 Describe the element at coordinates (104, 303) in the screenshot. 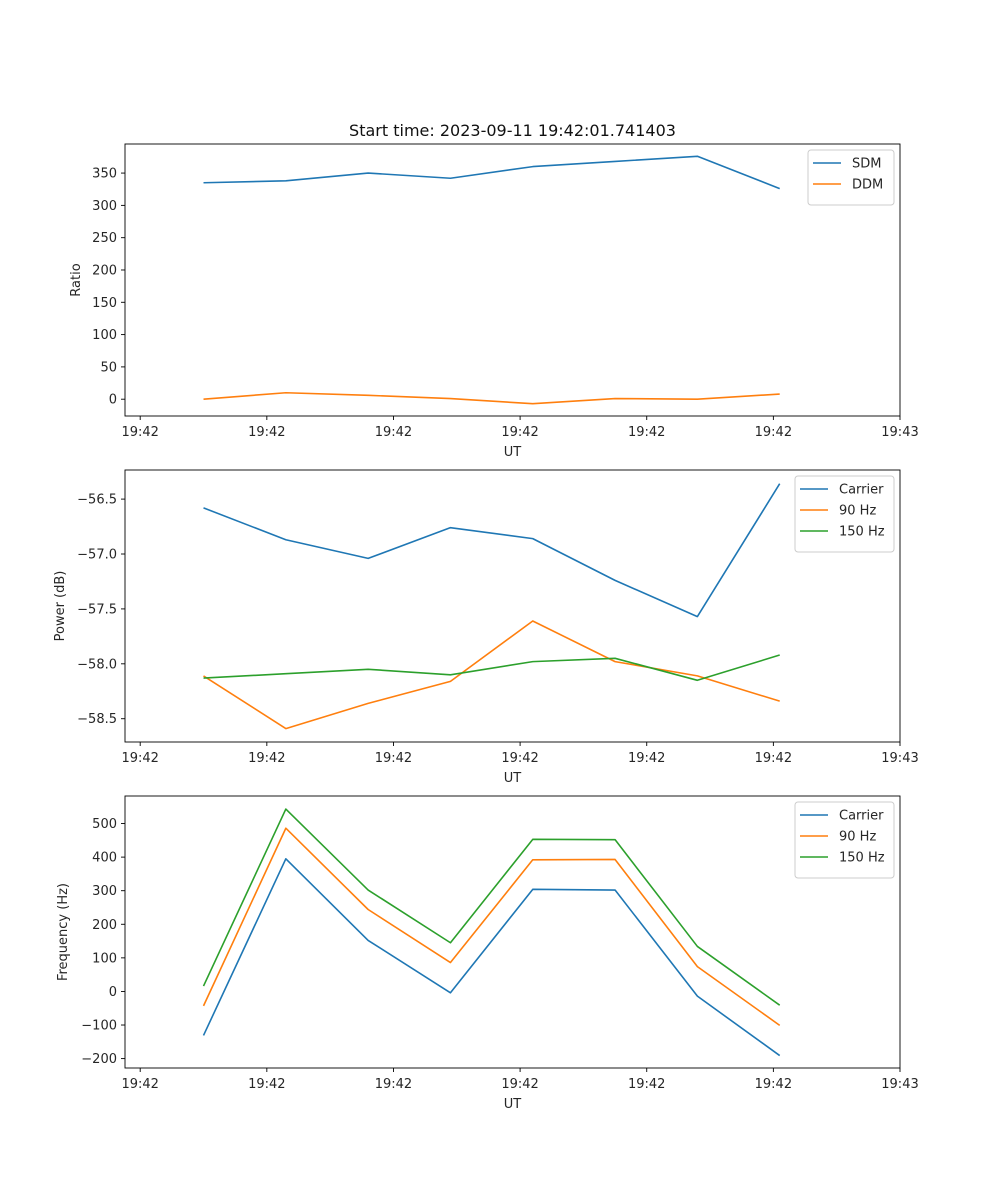

I see `y-tick-label: 150` at that location.